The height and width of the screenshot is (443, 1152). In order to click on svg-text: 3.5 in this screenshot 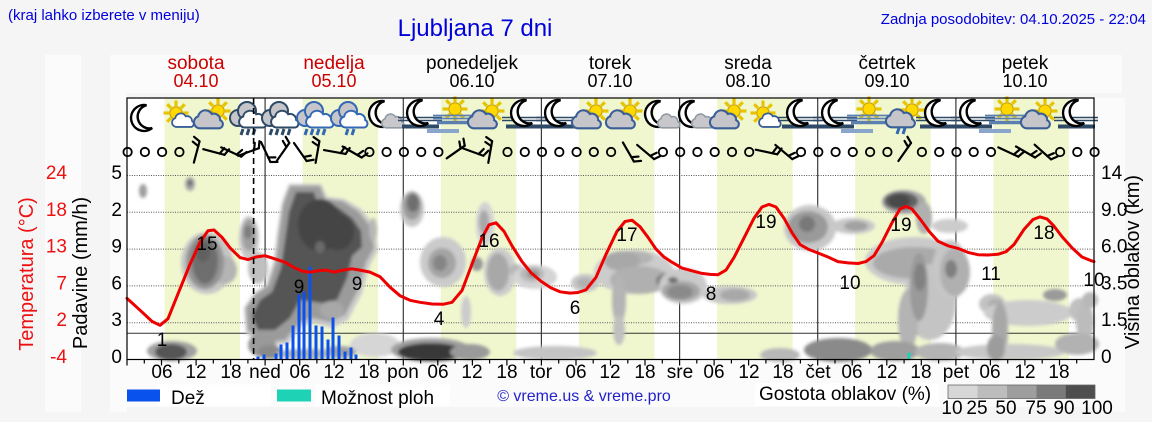, I will do `click(1114, 283)`.